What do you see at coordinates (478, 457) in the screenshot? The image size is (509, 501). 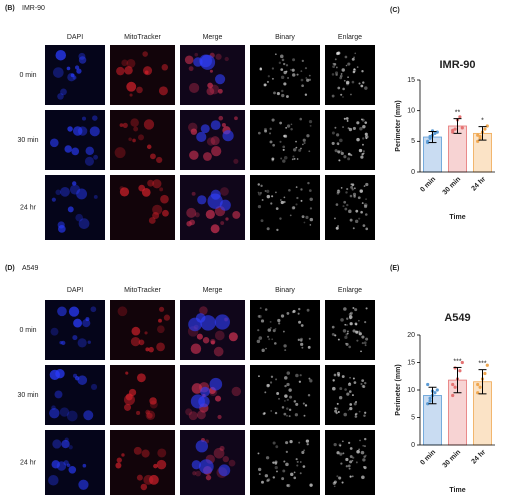 I see `x-tick-label: 24 hr` at bounding box center [478, 457].